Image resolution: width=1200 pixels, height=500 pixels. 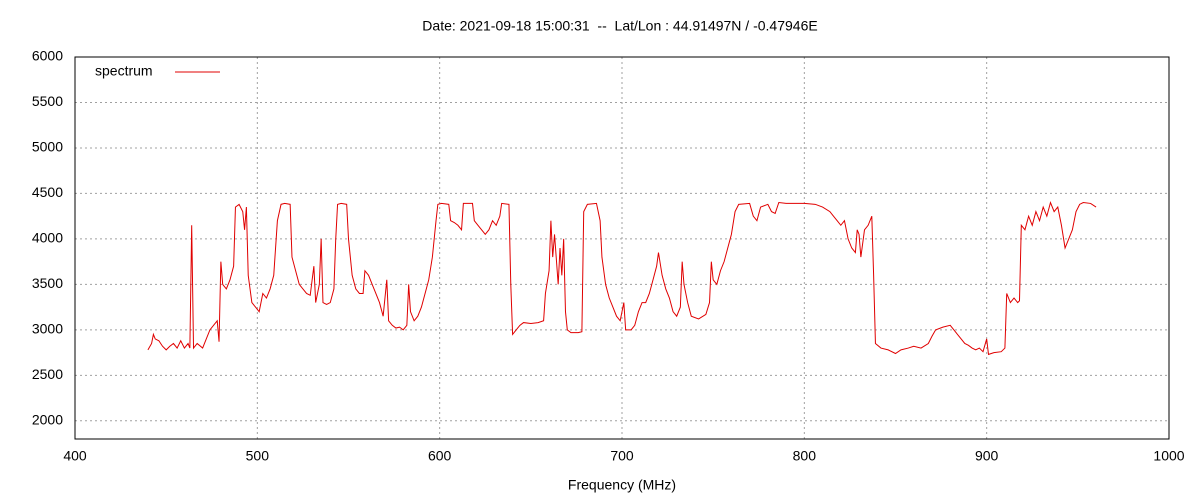 I want to click on x-tick-label: 1000, so click(x=1168, y=456).